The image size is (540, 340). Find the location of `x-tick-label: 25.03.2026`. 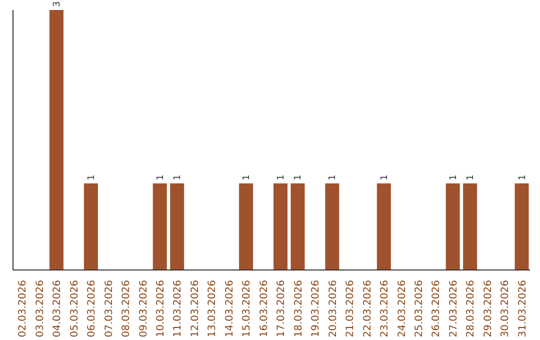

x-tick-label: 25.03.2026 is located at coordinates (419, 309).